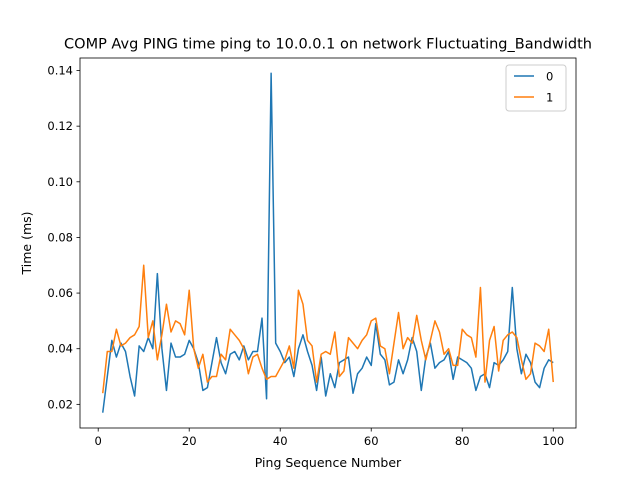 This screenshot has width=640, height=480. Describe the element at coordinates (329, 438) in the screenshot. I see `x-axis: 0 20 40 60 80 100` at that location.